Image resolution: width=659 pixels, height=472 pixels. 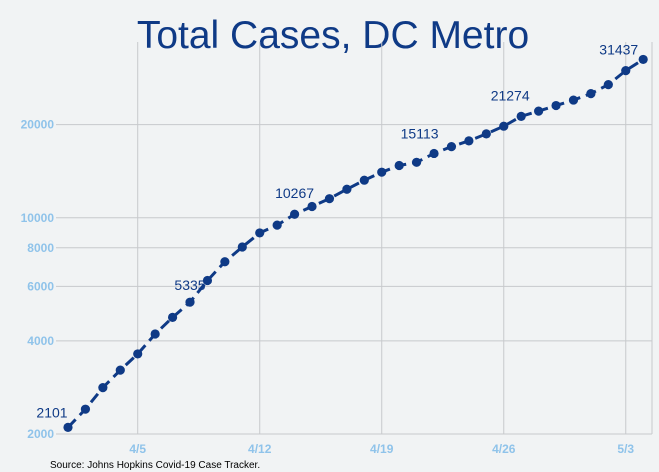 What do you see at coordinates (137, 449) in the screenshot?
I see `x-tick-label: 4/5` at bounding box center [137, 449].